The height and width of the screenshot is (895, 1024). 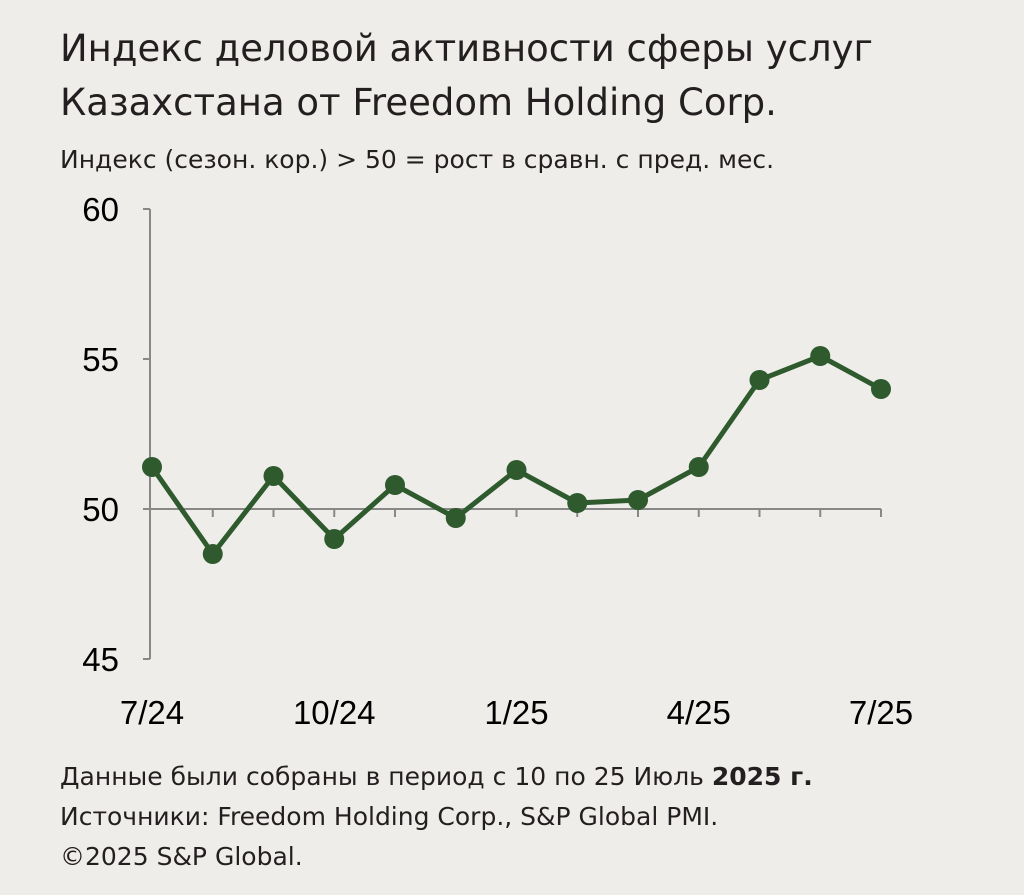 I want to click on x-tick-label: 4/25, so click(x=699, y=712).